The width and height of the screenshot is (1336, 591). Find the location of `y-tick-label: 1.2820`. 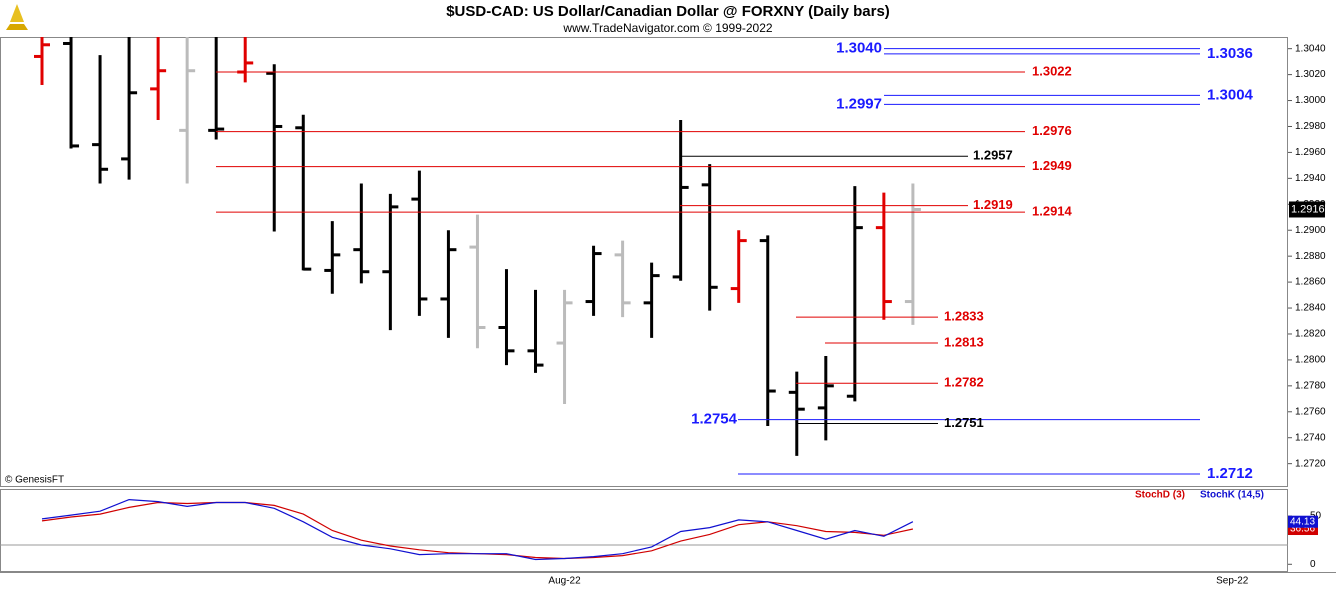

y-tick-label: 1.2820 is located at coordinates (1310, 334).